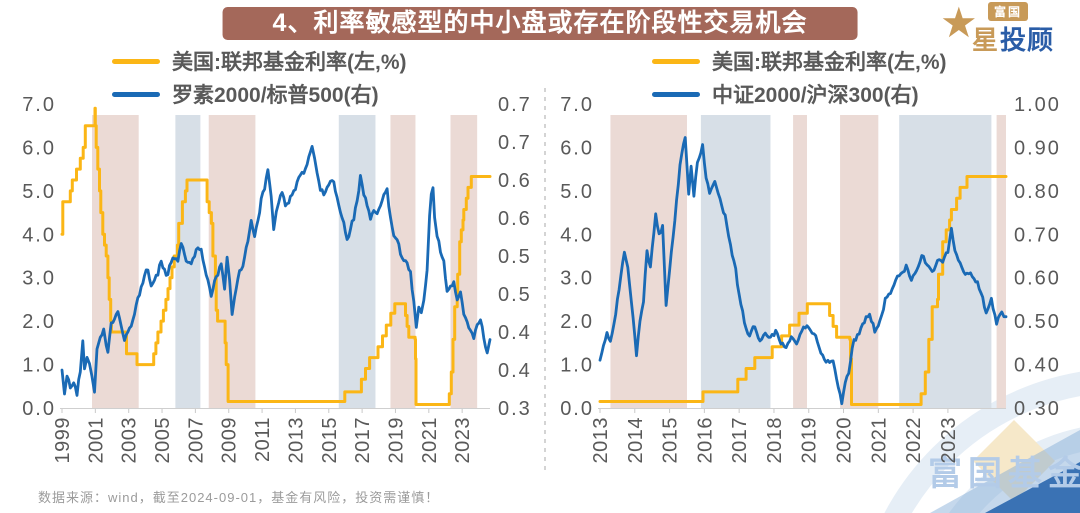 The width and height of the screenshot is (1080, 513). I want to click on right-axis-tick-label: 0.3, so click(515, 409).